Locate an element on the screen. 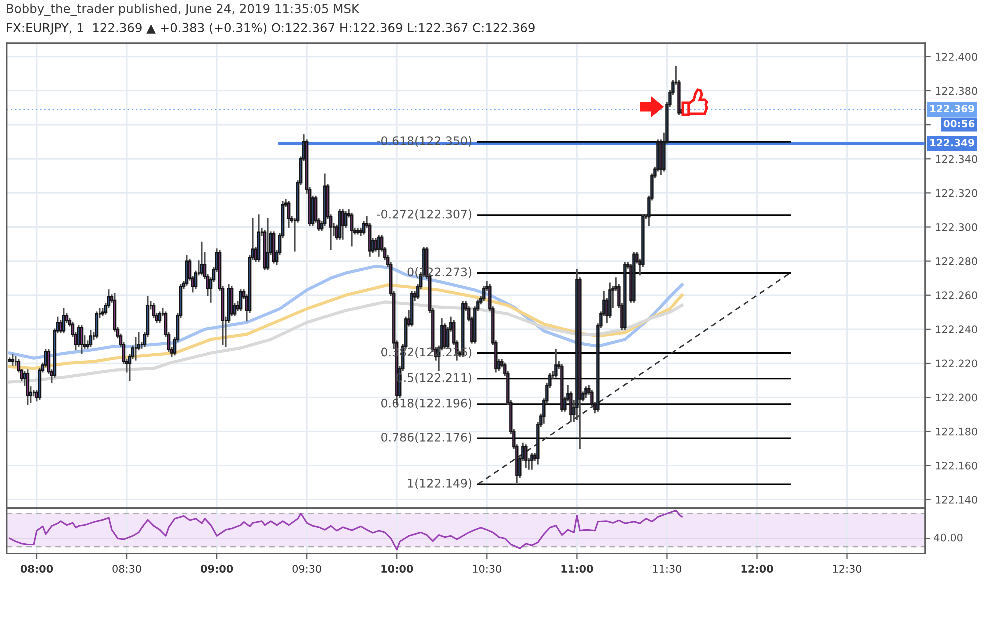 The width and height of the screenshot is (988, 618). x-tick-label: 12:30 is located at coordinates (847, 569).